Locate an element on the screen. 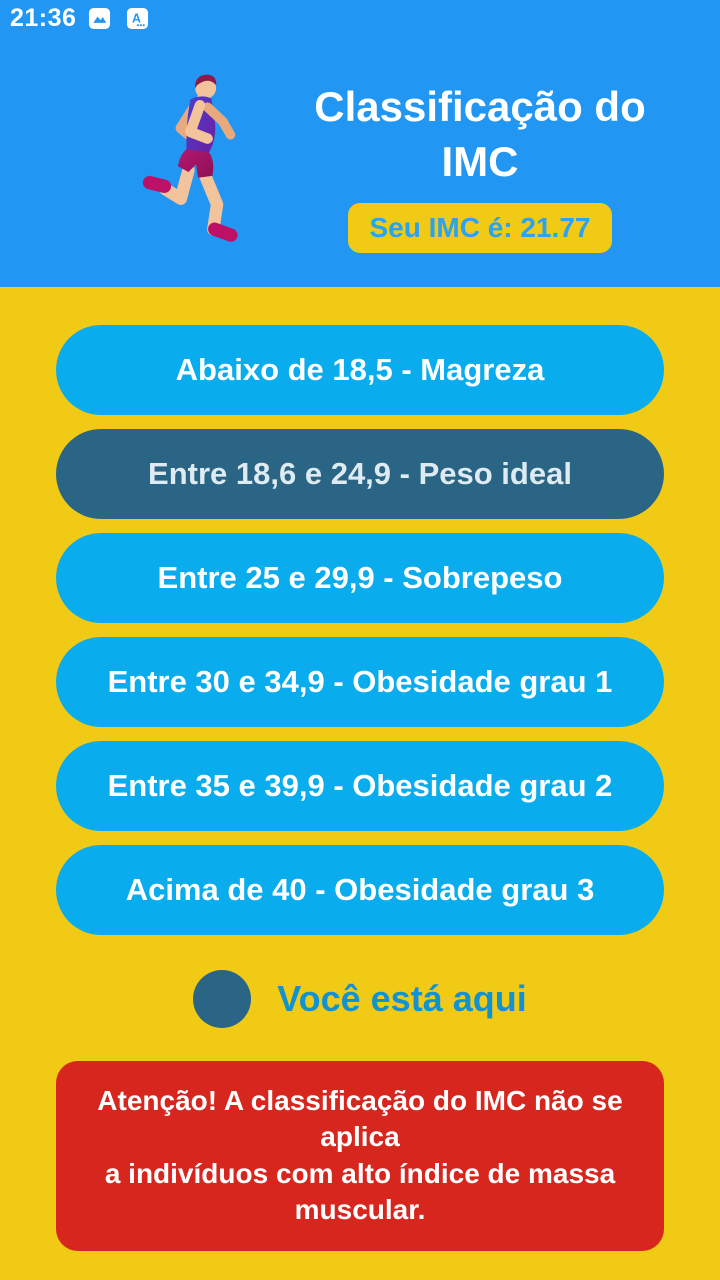  classification-pill: Entre 30 e 34,9 - Obesidade grau 1 is located at coordinates (360, 682).